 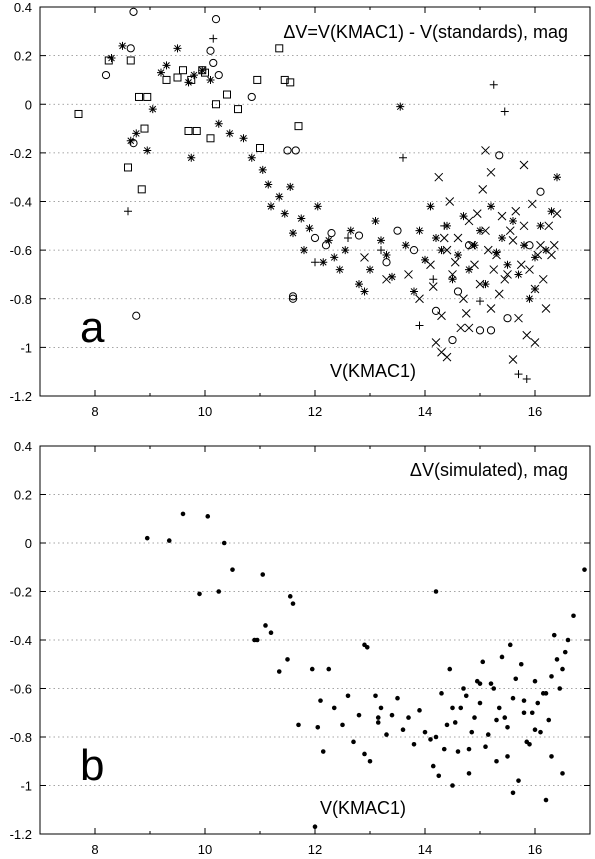 I want to click on y-tick-label: 0.2, so click(x=23, y=56).